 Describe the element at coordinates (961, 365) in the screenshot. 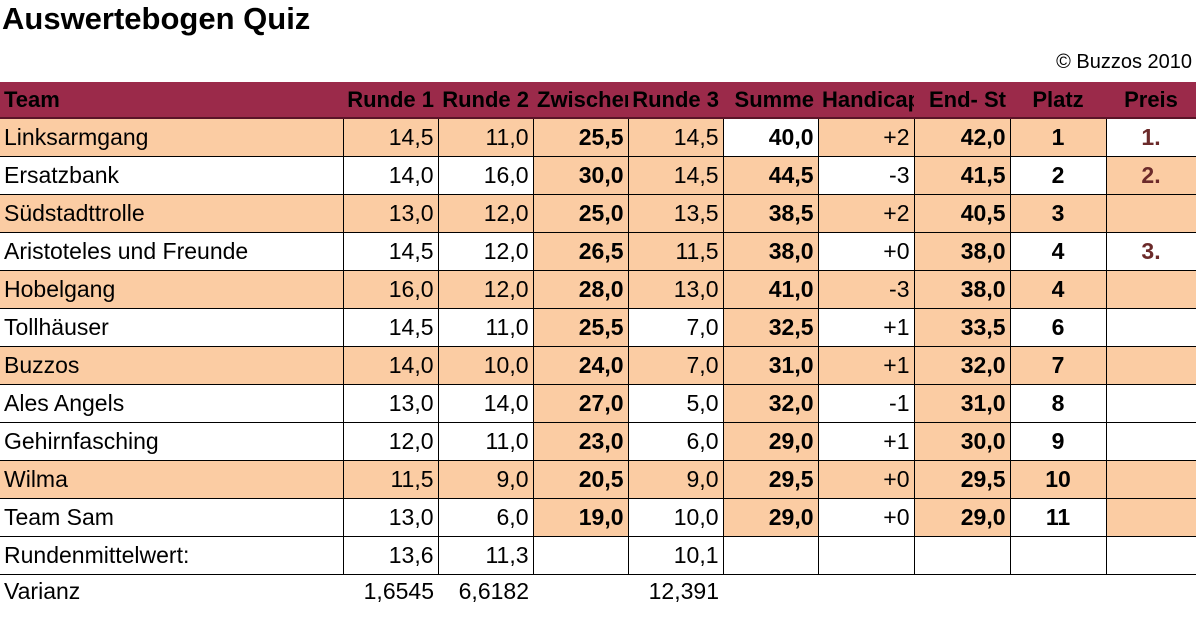

I see `endstand-cell: 32,0` at that location.